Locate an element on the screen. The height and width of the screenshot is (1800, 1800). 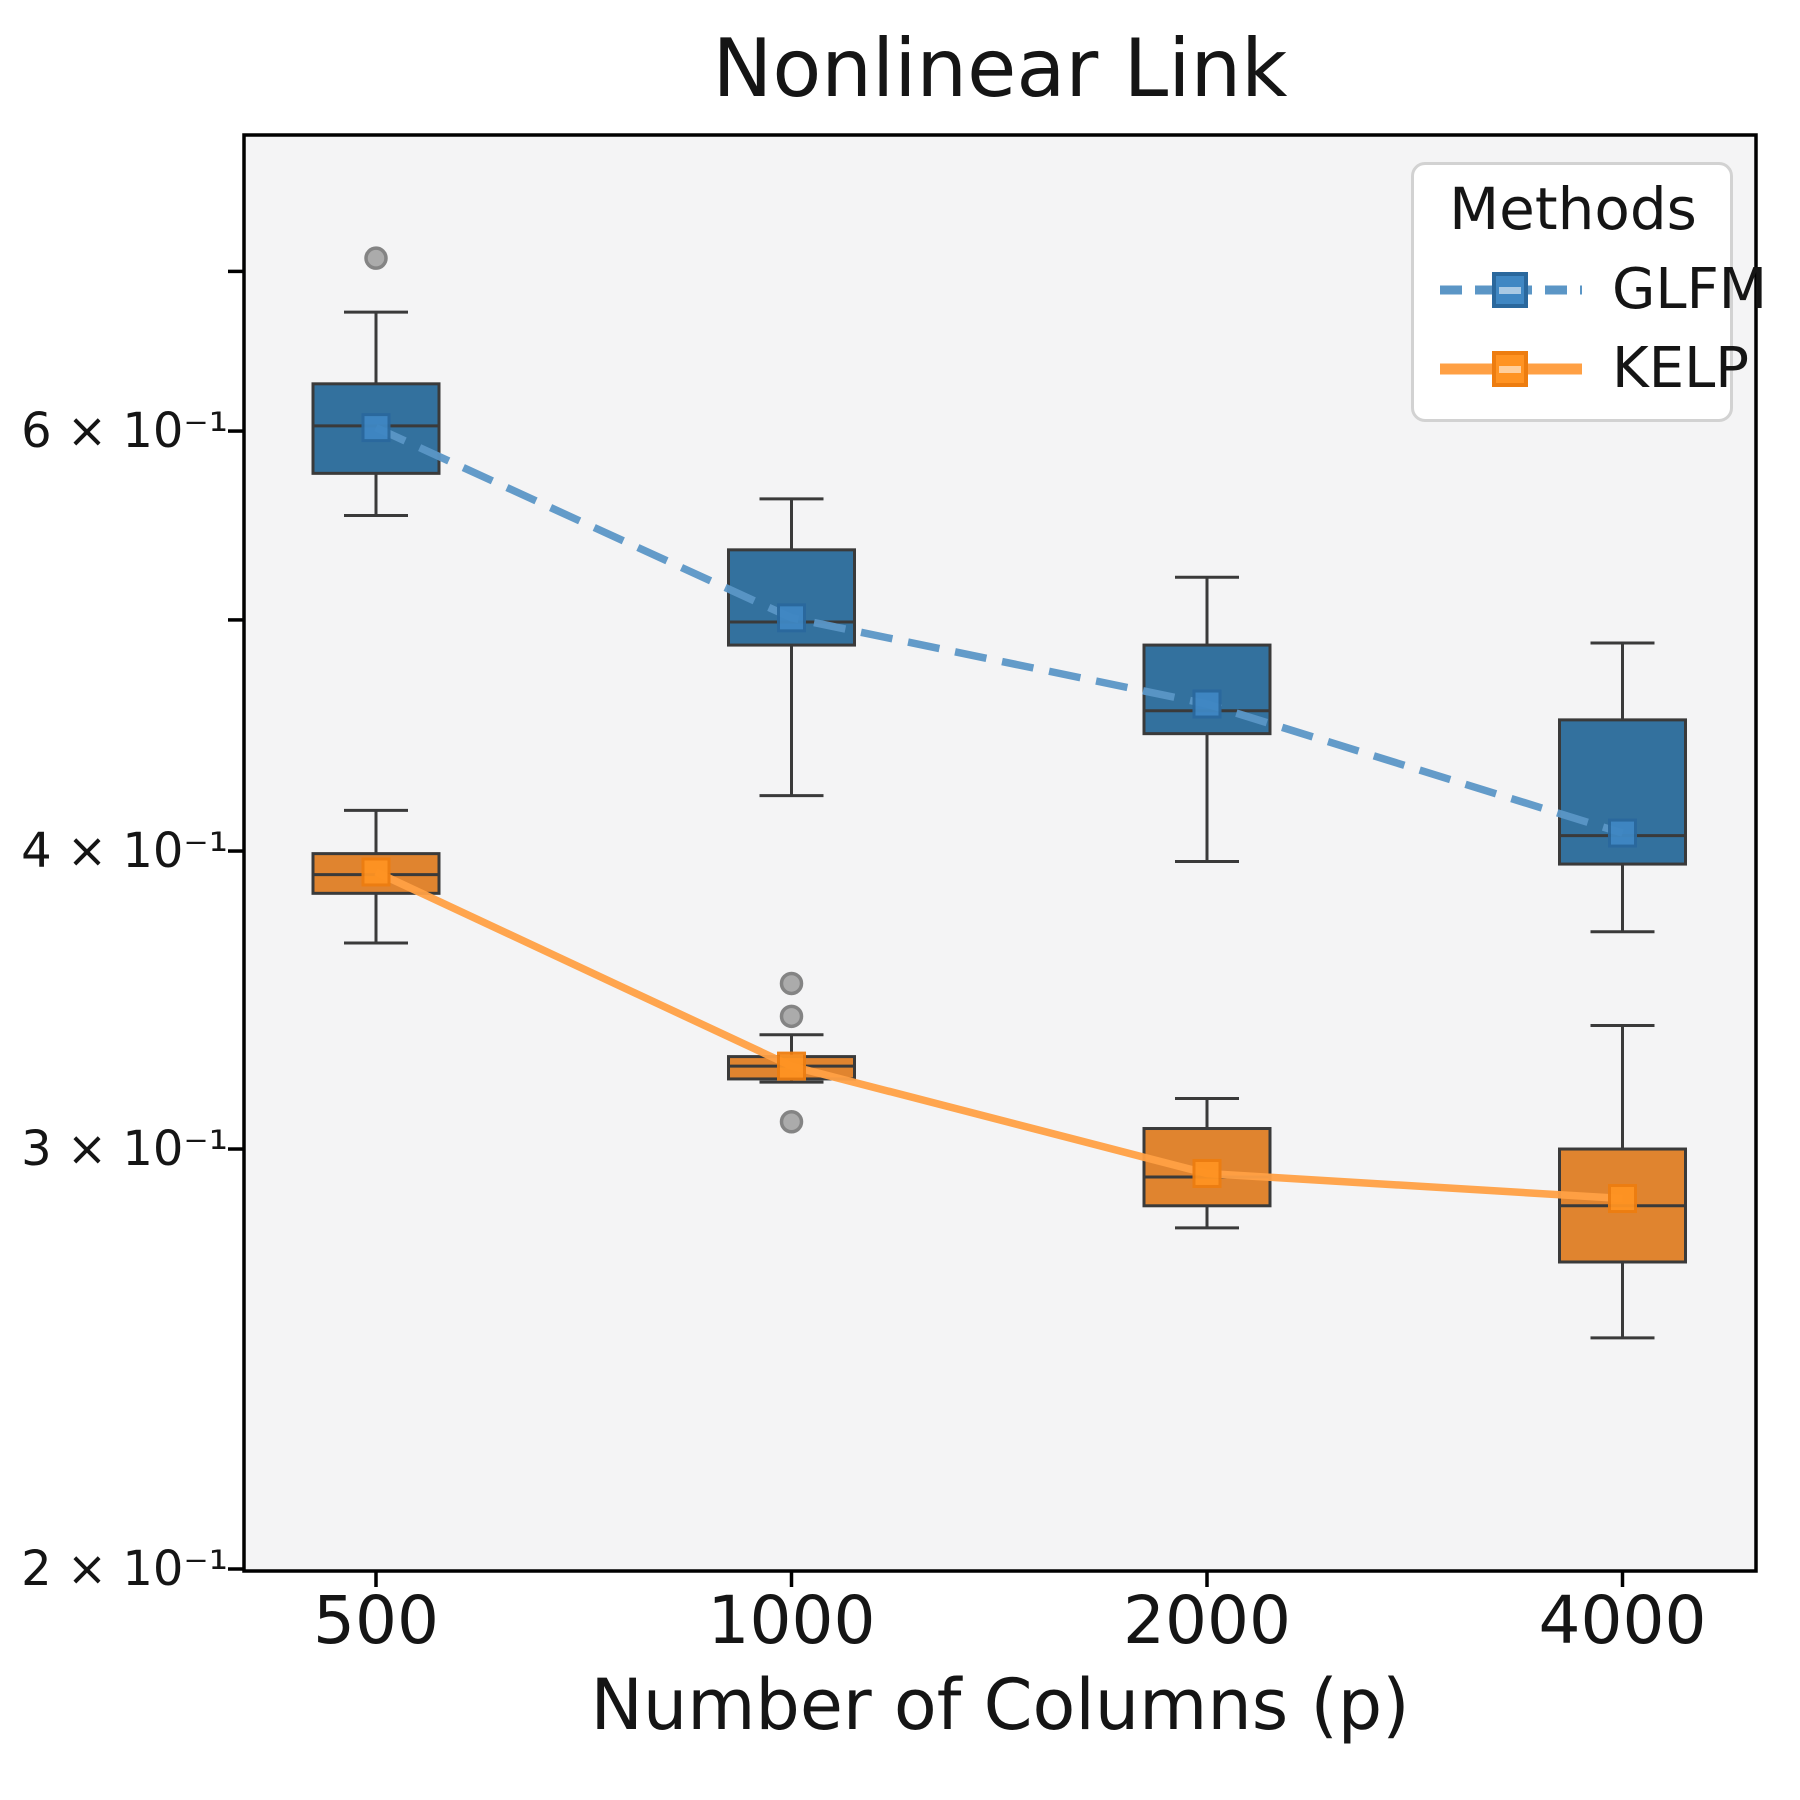
y-tick-label: 4 × 10⁻¹ is located at coordinates (124, 851).